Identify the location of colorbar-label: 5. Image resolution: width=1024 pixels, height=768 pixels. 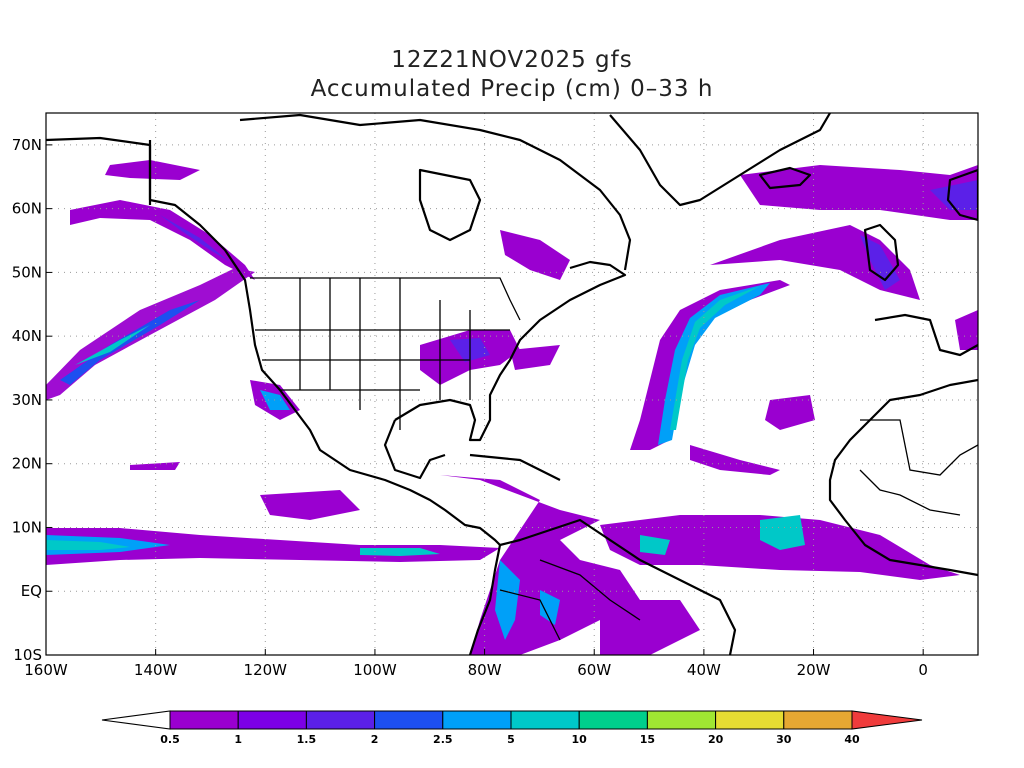
(511, 739).